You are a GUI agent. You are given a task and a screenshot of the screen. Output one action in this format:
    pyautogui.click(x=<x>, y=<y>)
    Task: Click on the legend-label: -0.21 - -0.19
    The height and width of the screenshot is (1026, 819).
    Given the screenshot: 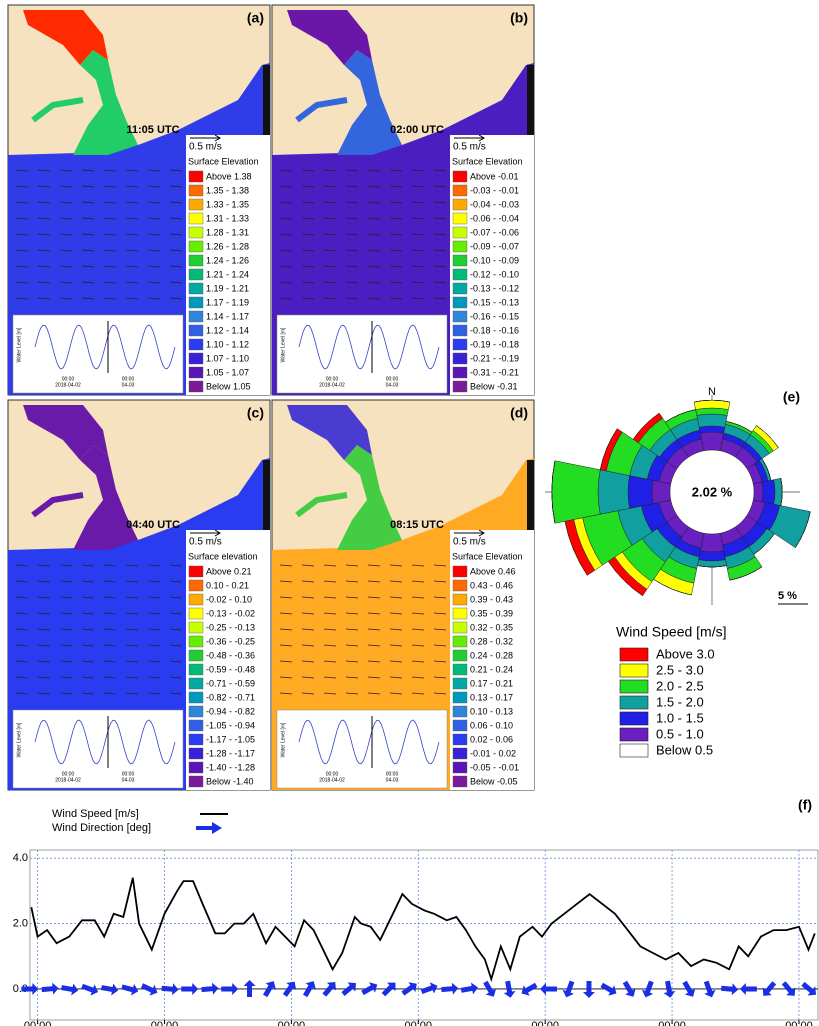 What is the action you would take?
    pyautogui.click(x=494, y=358)
    